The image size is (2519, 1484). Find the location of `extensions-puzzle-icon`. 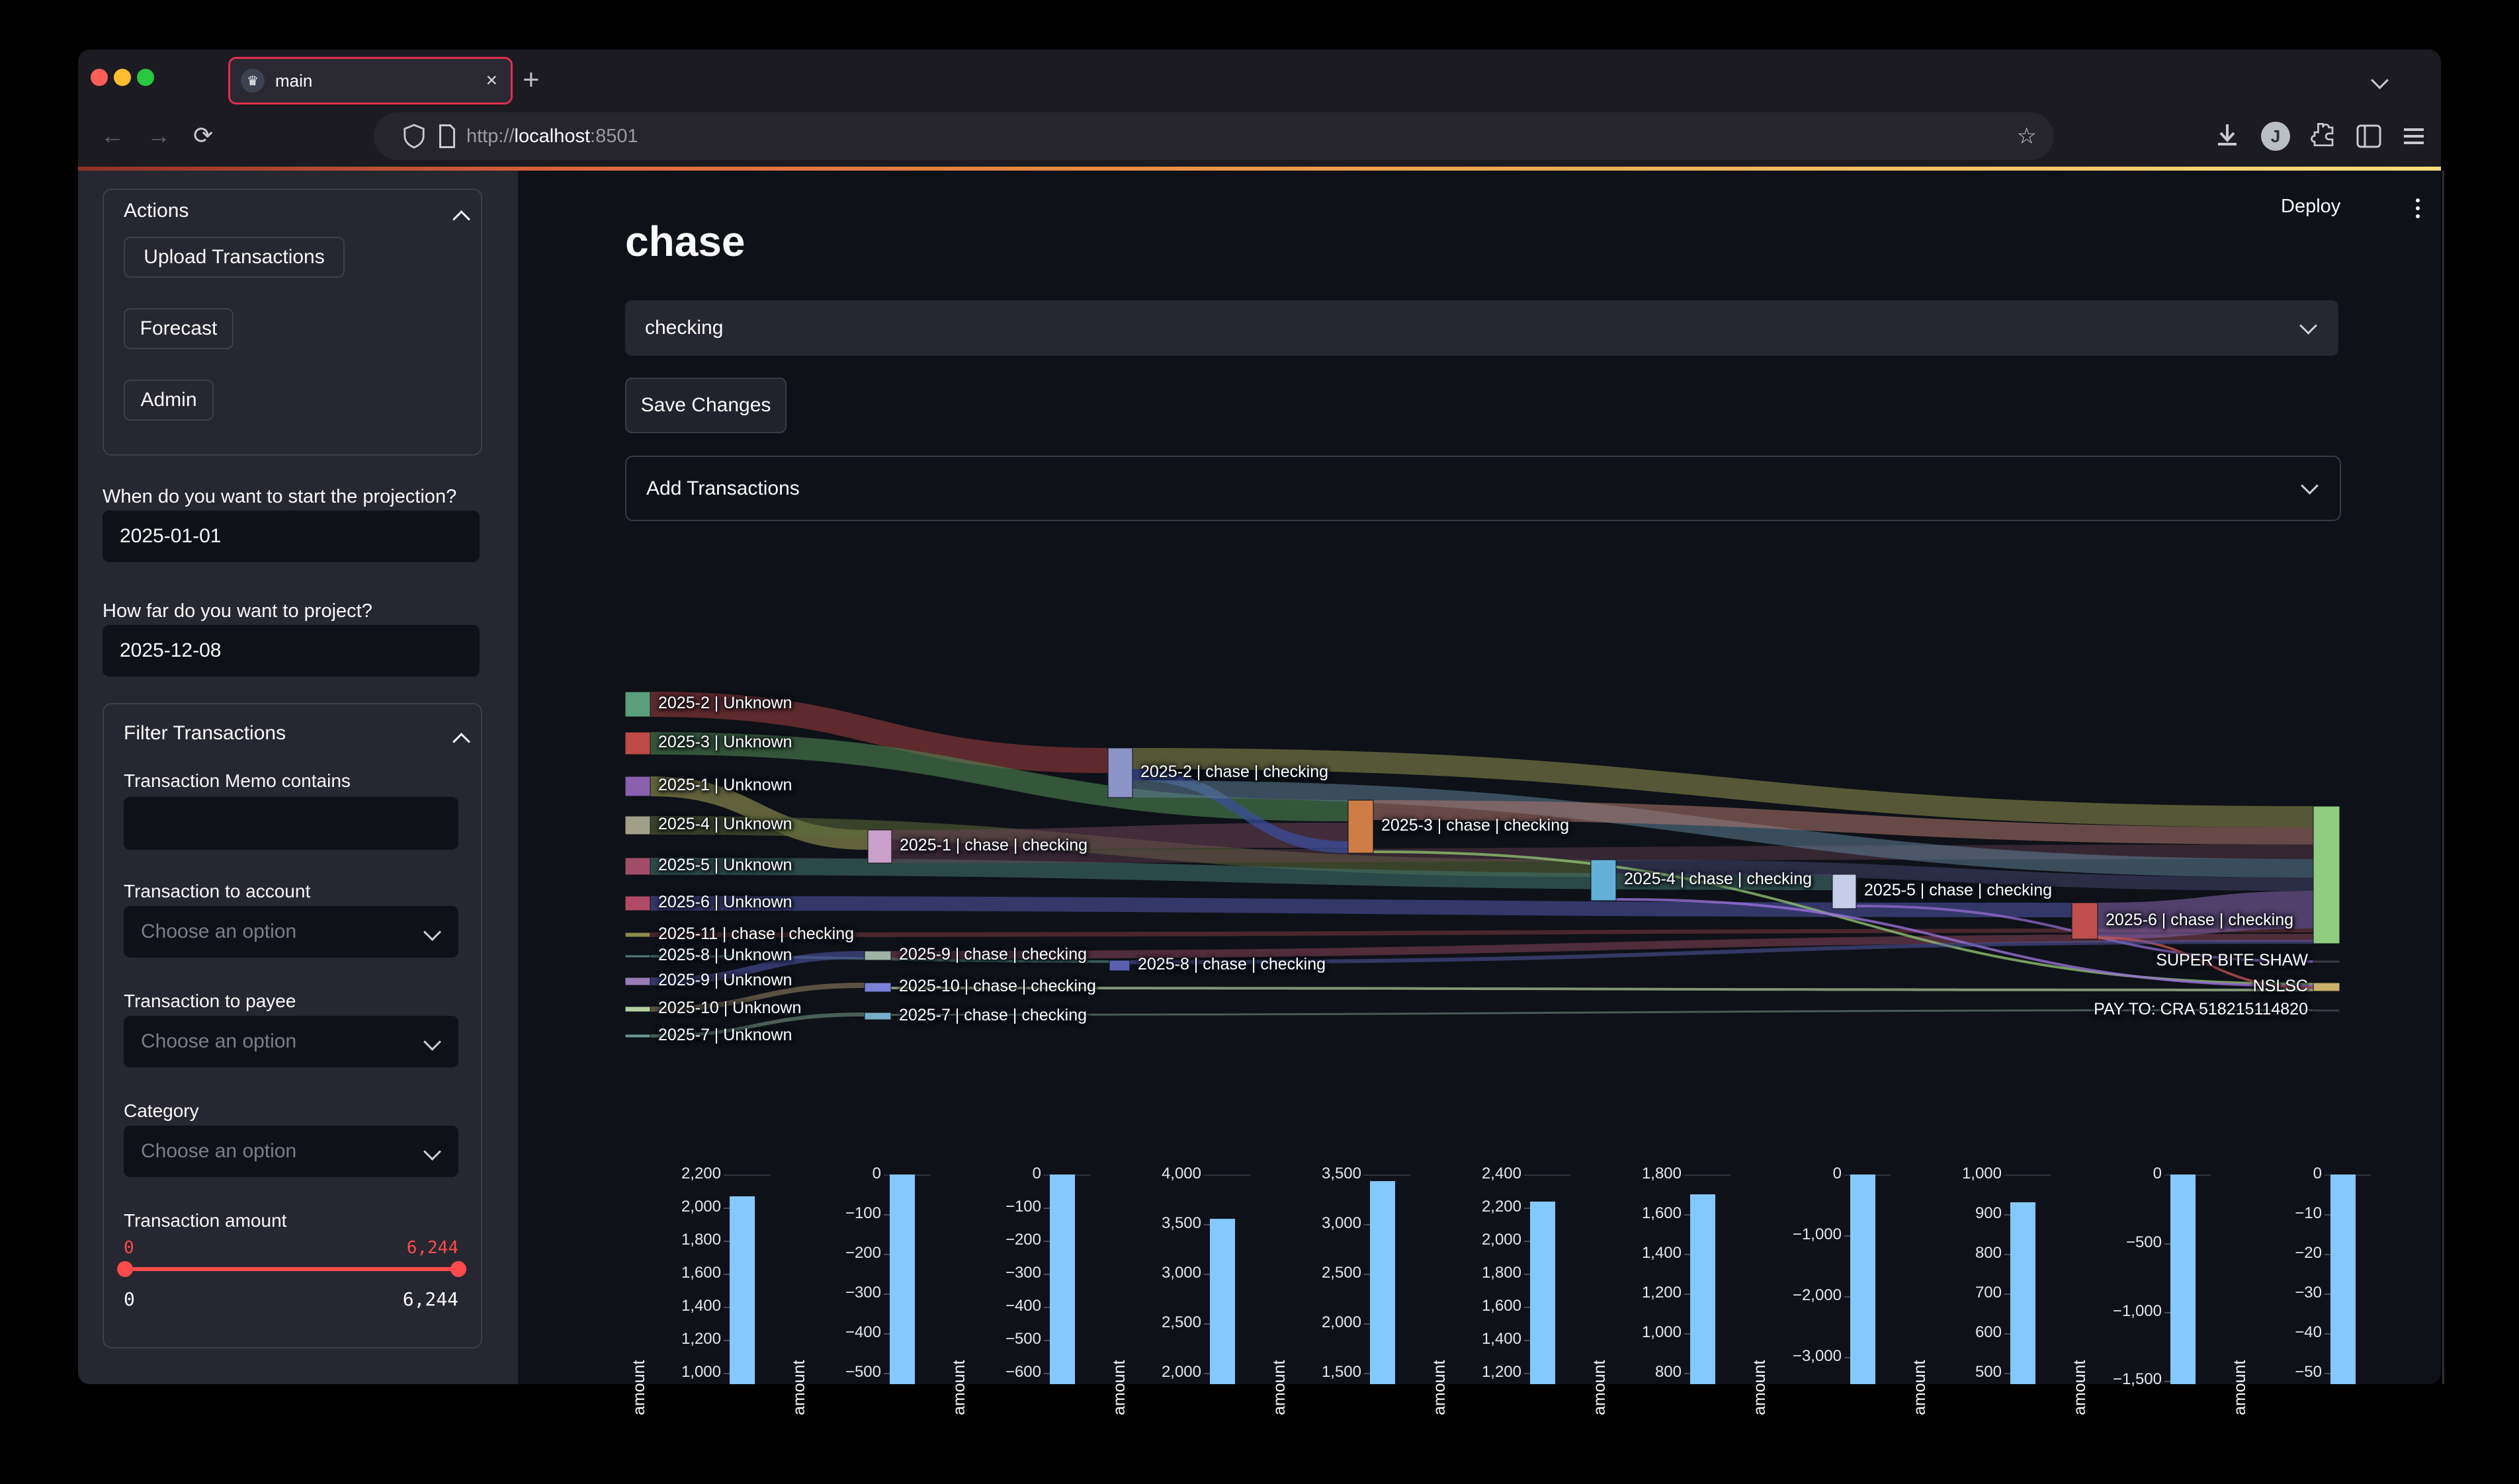

extensions-puzzle-icon is located at coordinates (2324, 136).